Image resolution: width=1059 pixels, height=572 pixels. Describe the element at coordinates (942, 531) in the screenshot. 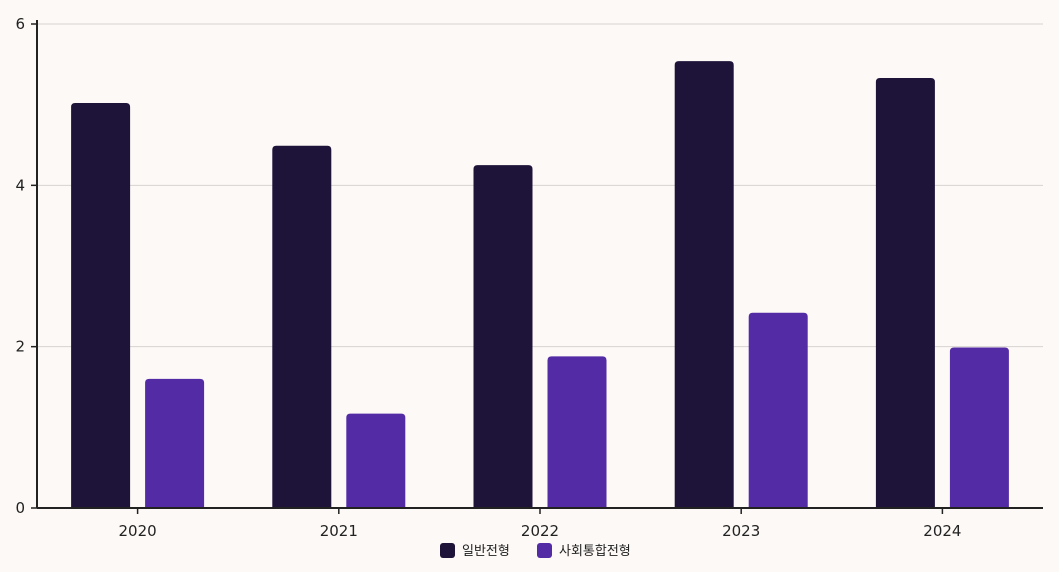

I see `x-tick-label: 2024` at that location.